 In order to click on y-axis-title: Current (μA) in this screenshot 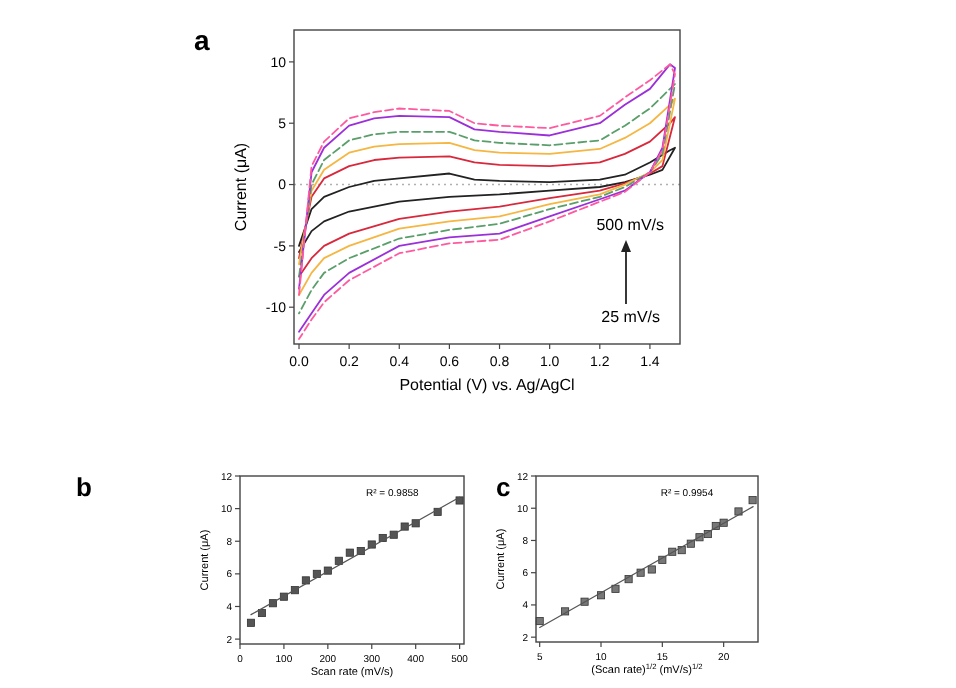, I will do `click(241, 187)`.